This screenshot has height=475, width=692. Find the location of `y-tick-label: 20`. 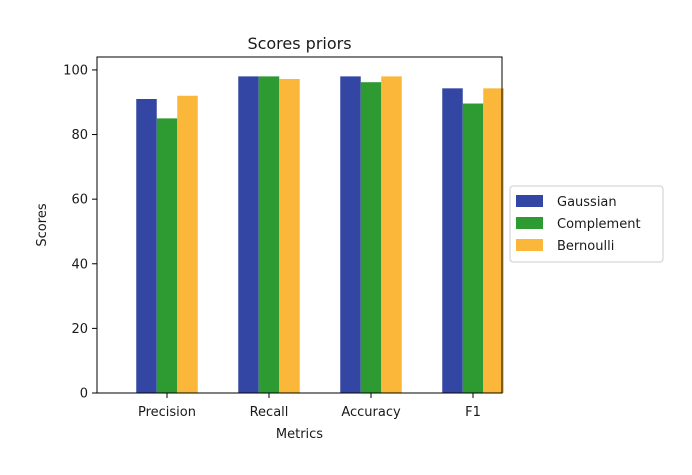

y-tick-label: 20 is located at coordinates (79, 329).